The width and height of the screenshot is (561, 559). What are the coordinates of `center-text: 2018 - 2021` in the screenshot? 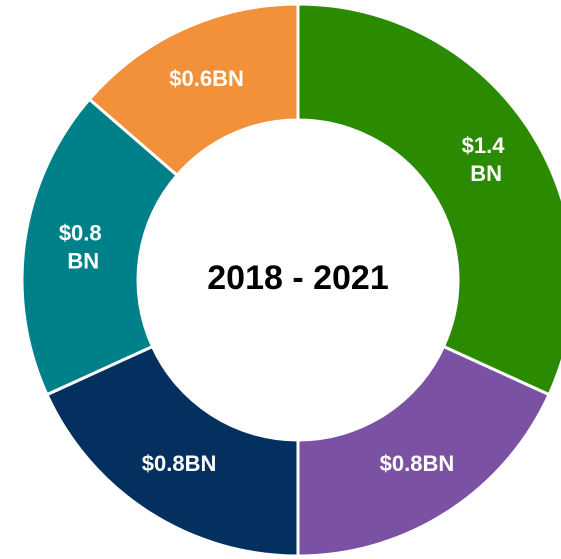 It's located at (298, 278).